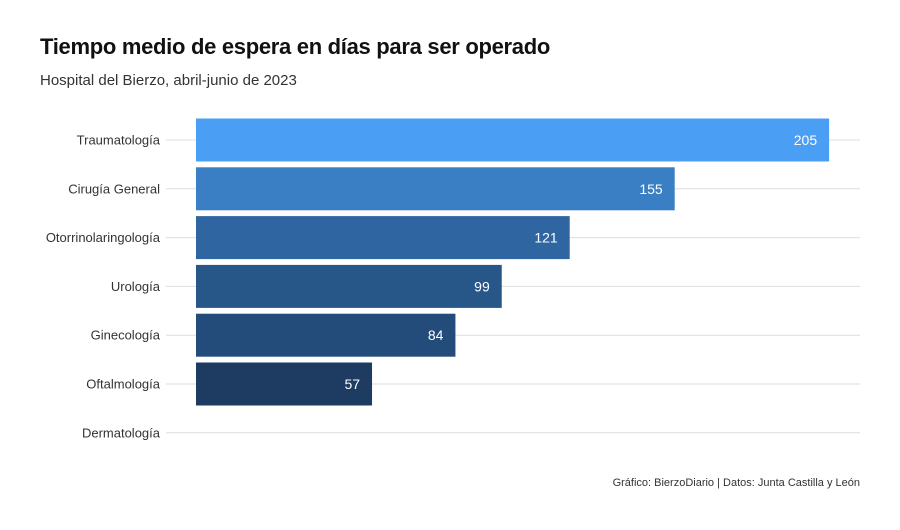 The height and width of the screenshot is (530, 900). Describe the element at coordinates (114, 188) in the screenshot. I see `category-label: Cirugía General` at that location.